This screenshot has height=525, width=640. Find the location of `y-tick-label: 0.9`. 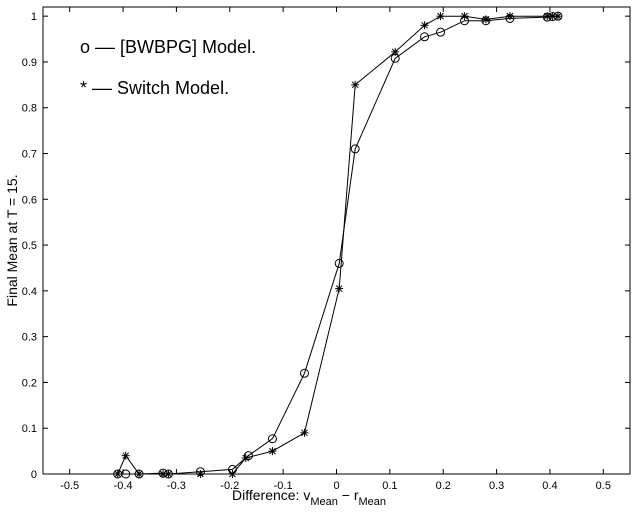

y-tick-label: 0.9 is located at coordinates (29, 63).